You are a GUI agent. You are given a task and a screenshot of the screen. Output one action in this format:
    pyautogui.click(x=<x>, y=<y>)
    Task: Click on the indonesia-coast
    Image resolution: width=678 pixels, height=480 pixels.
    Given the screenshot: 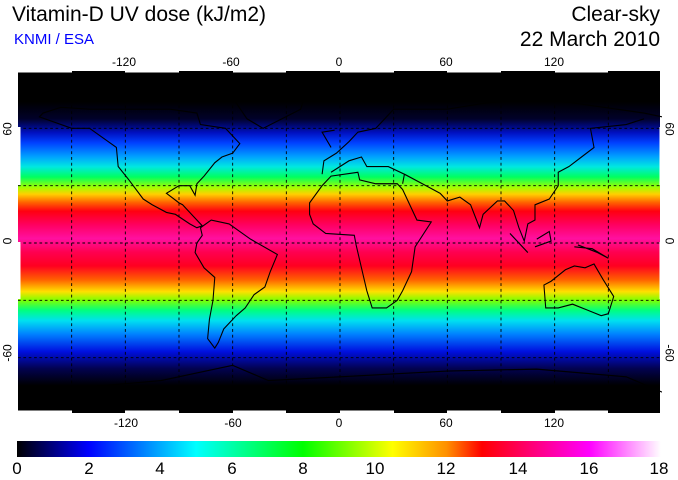 What is the action you would take?
    pyautogui.click(x=559, y=244)
    